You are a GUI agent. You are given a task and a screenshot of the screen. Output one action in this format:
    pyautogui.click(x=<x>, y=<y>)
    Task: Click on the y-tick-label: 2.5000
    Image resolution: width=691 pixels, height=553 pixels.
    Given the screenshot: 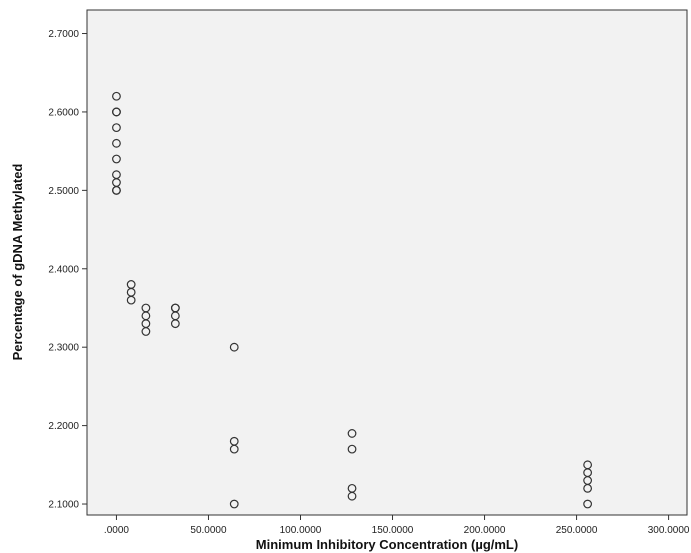 What is the action you would take?
    pyautogui.click(x=63, y=191)
    